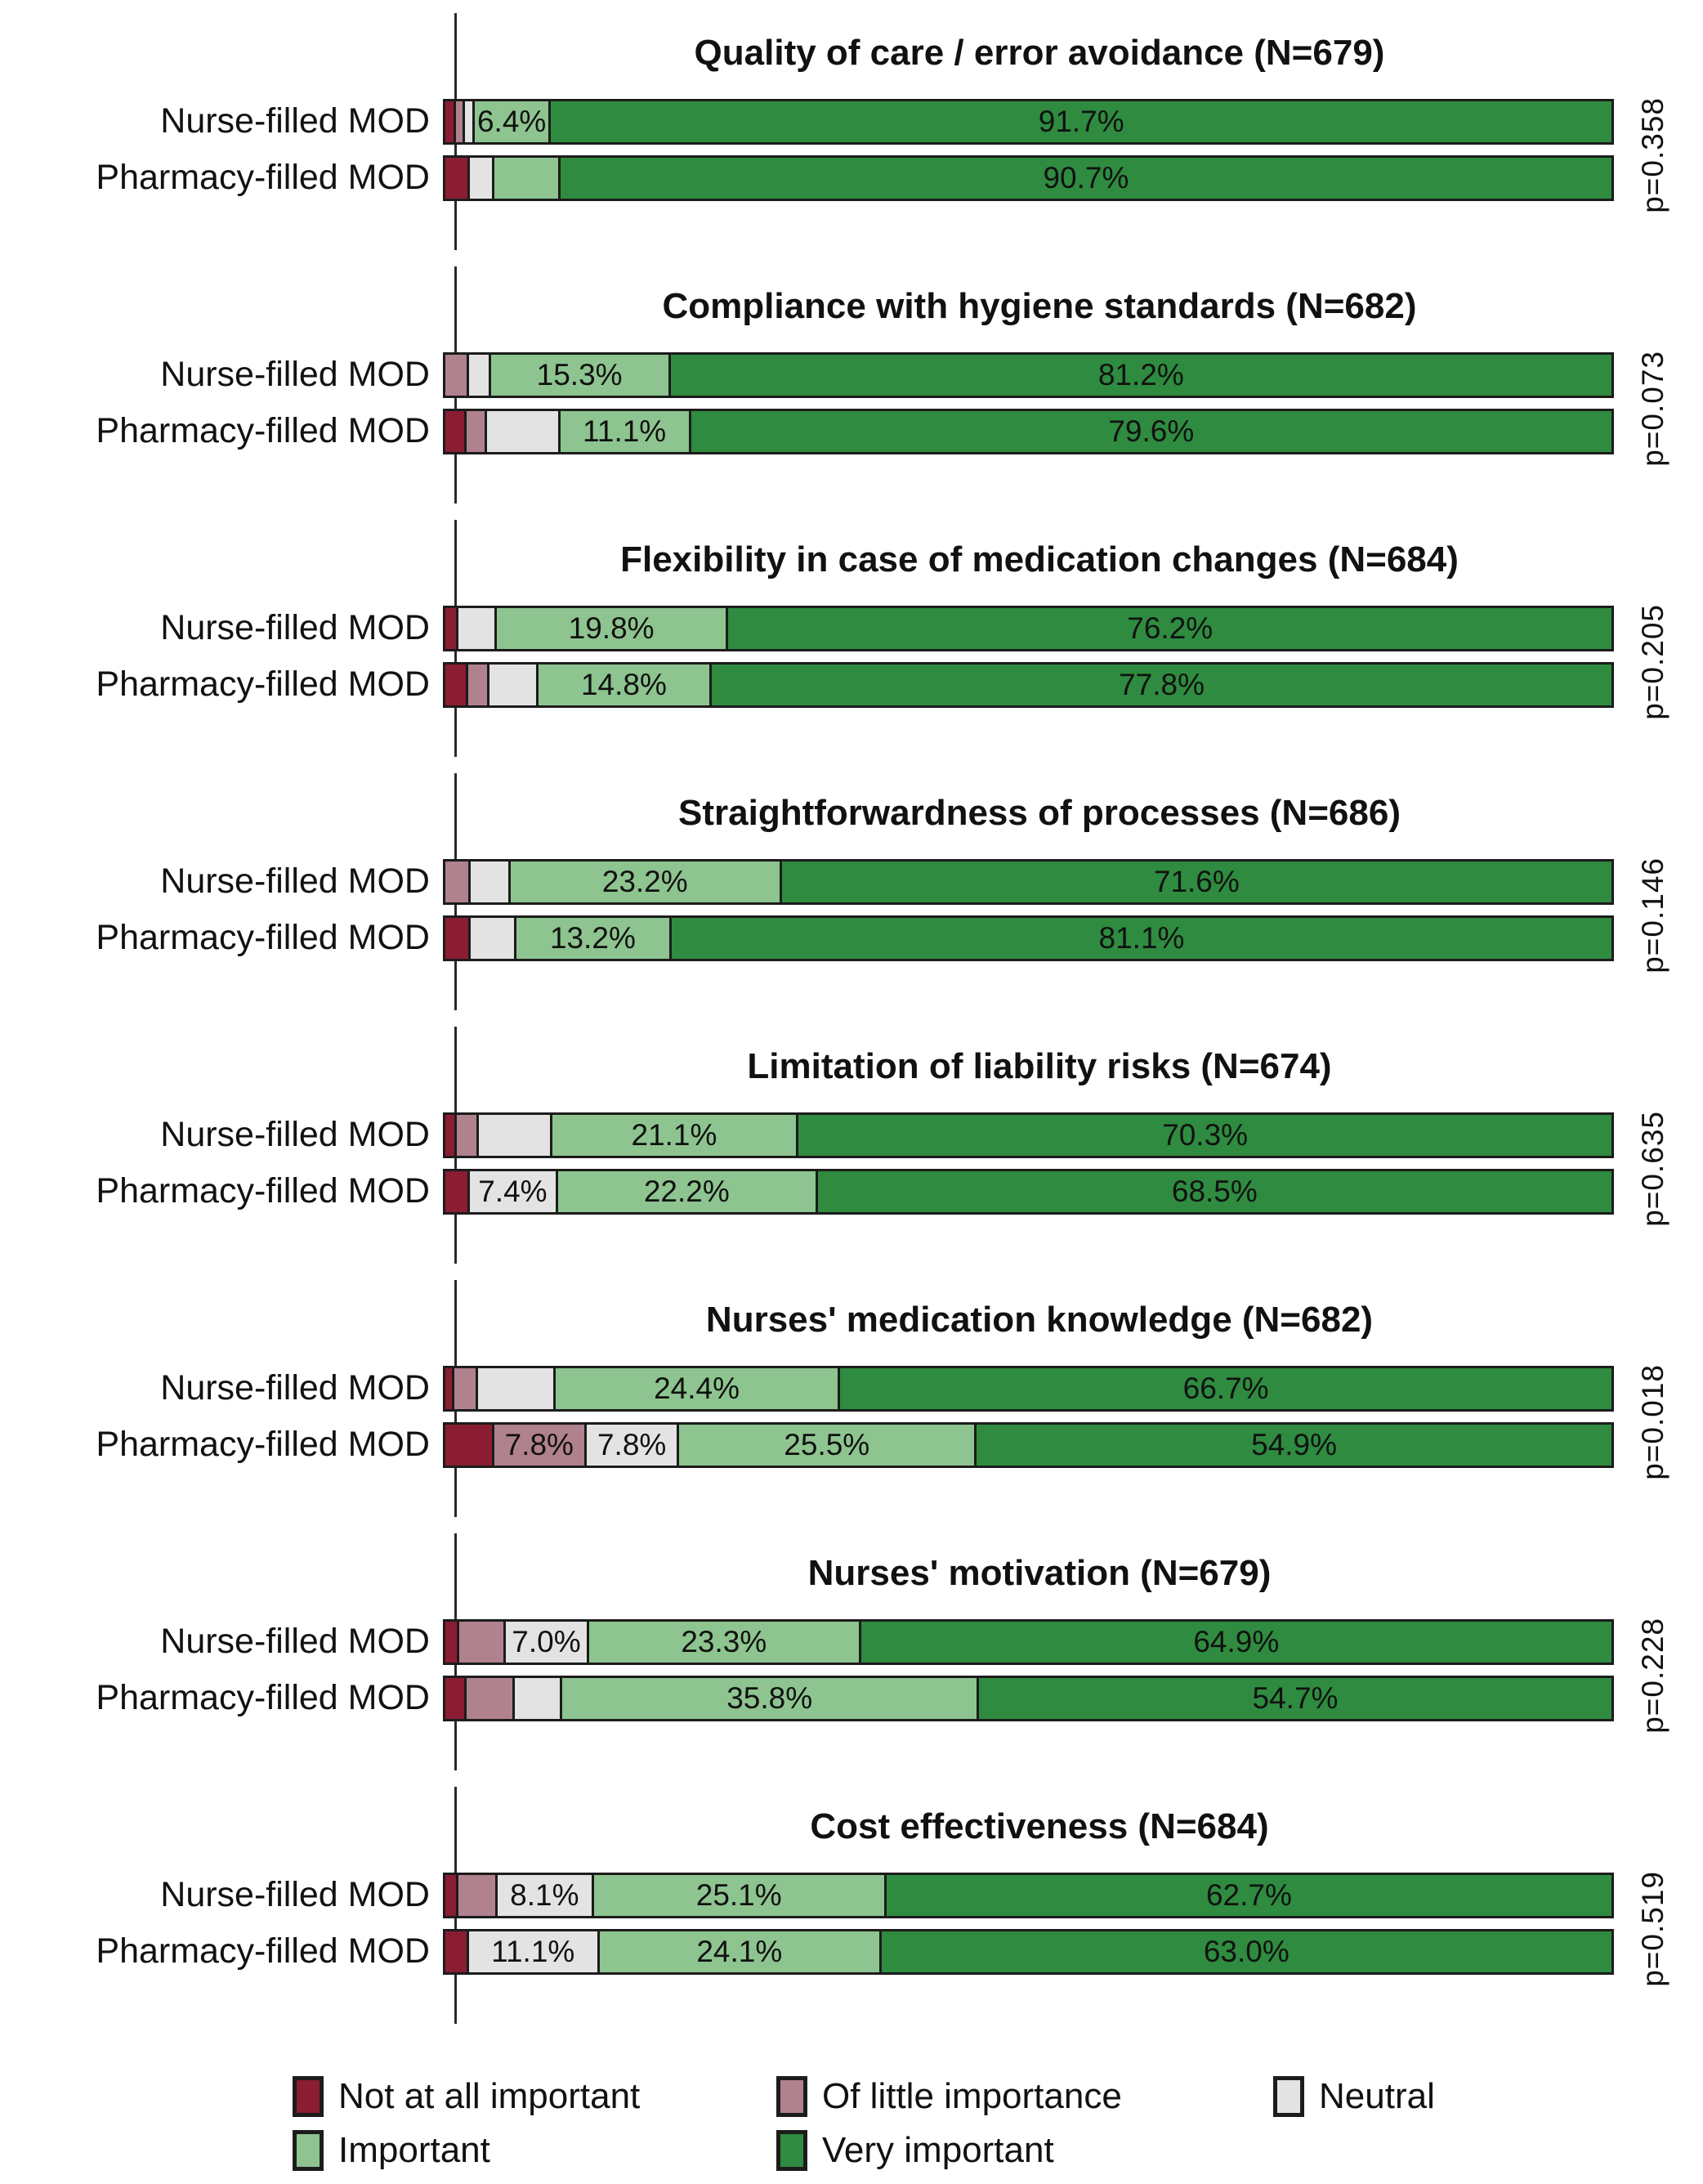 Image resolution: width=1703 pixels, height=2184 pixels. Describe the element at coordinates (1248, 1894) in the screenshot. I see `segment-value-label: 62.7%` at that location.